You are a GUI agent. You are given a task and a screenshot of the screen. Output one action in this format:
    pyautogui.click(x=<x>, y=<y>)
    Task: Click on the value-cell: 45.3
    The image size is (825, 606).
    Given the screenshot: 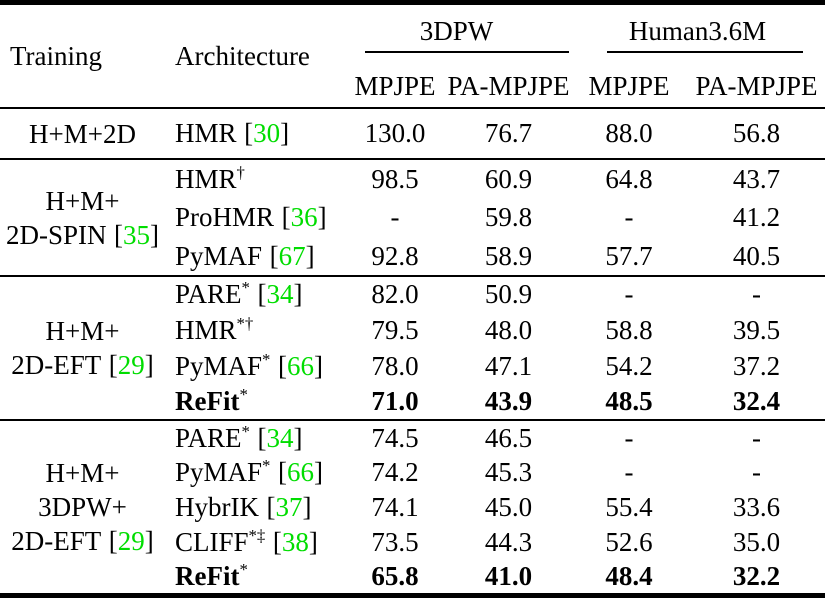 What is the action you would take?
    pyautogui.click(x=508, y=472)
    